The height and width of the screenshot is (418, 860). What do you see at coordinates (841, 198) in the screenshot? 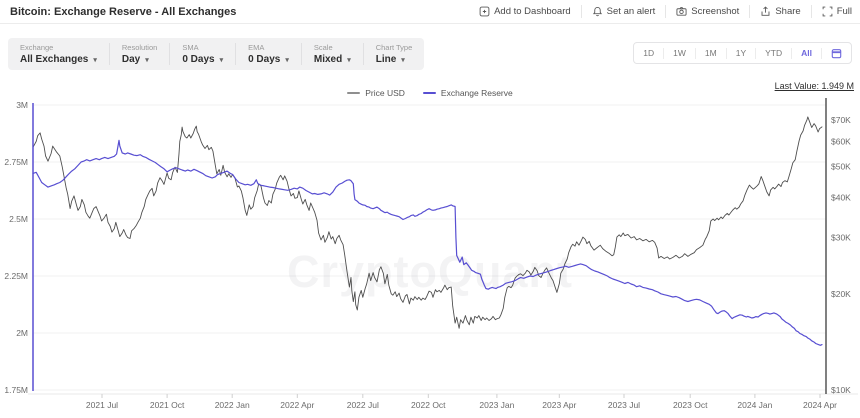
I see `y-right-tick-label: $40K` at bounding box center [841, 198].